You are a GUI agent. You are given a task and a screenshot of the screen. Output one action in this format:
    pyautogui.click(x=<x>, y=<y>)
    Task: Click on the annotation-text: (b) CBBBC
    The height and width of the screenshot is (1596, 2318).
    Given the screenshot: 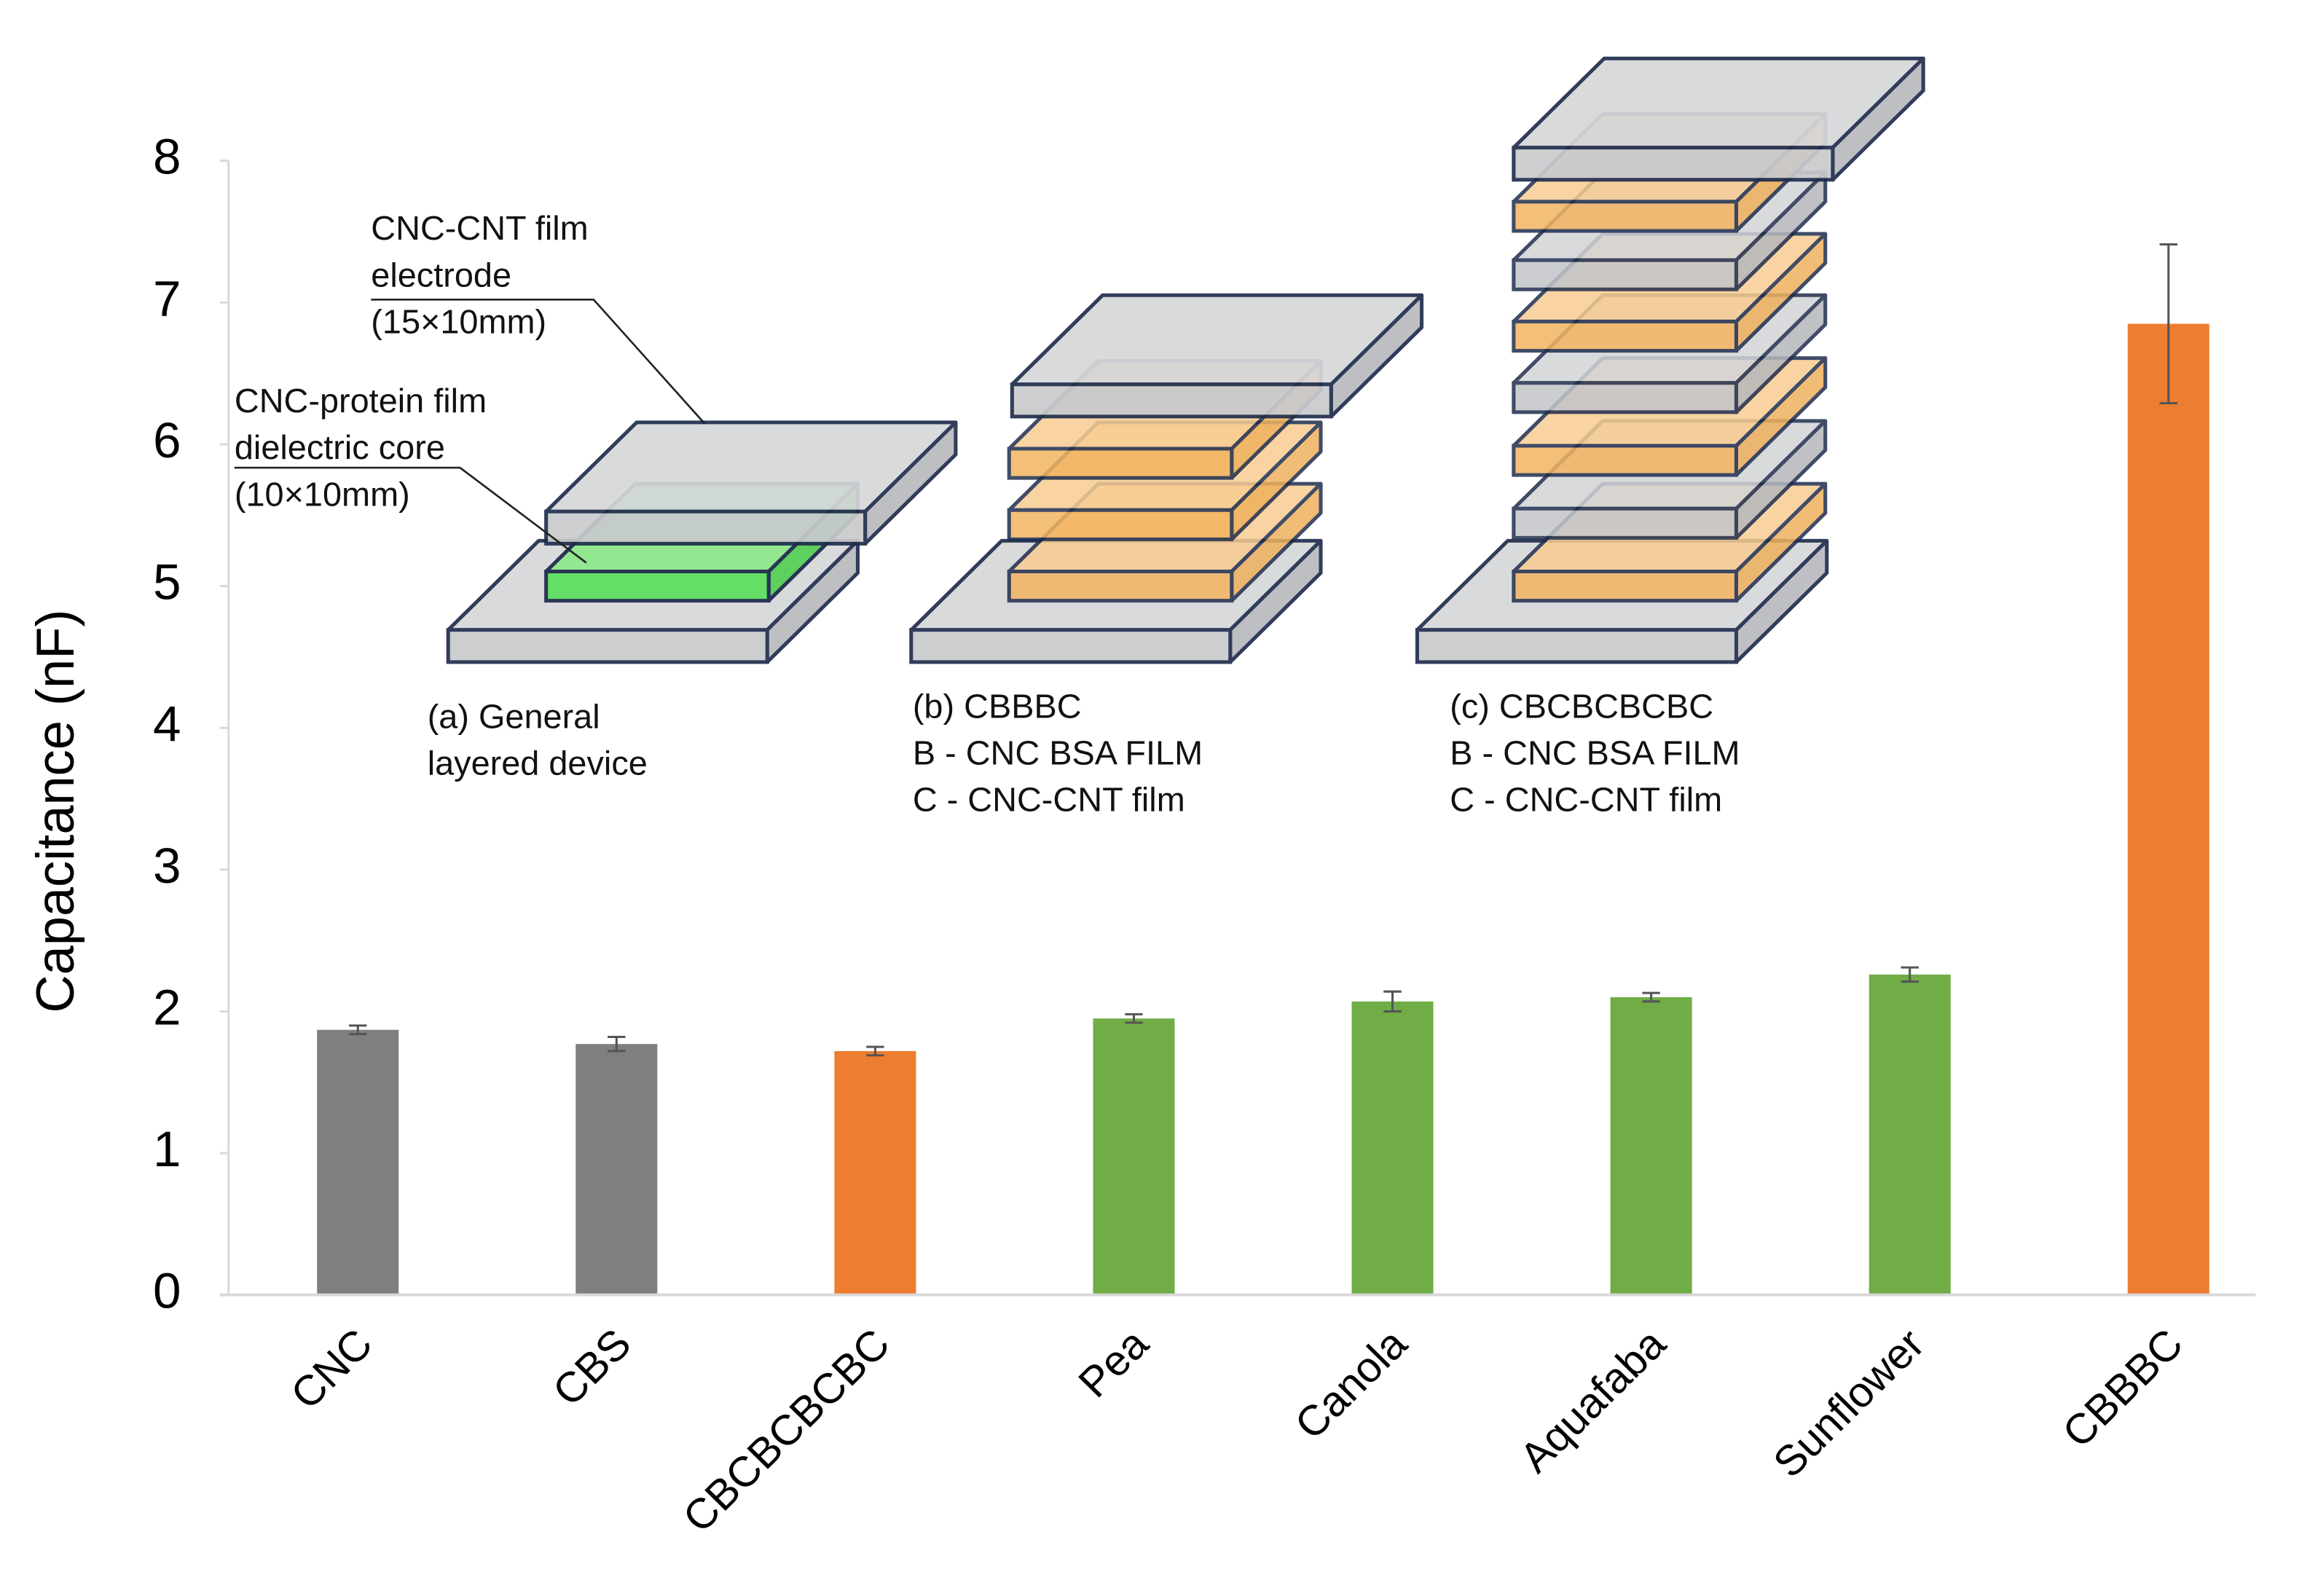 What is the action you would take?
    pyautogui.click(x=997, y=707)
    